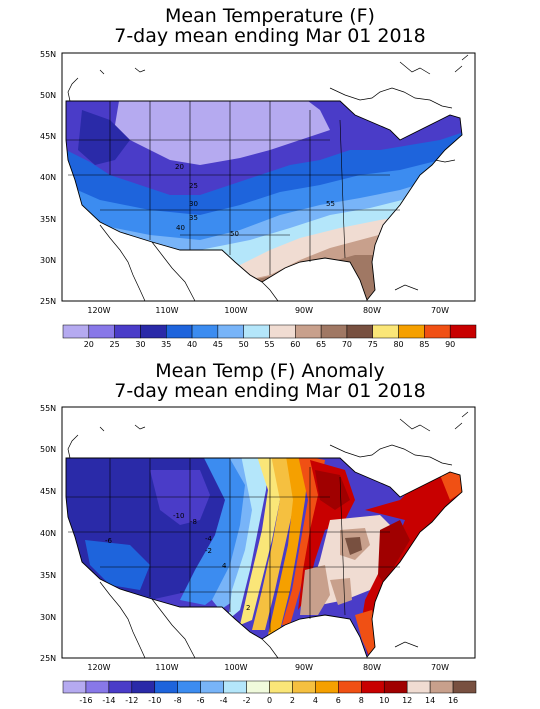 This screenshot has height=709, width=540. Describe the element at coordinates (48, 449) in the screenshot. I see `bottom-lat-50n: 50N` at that location.